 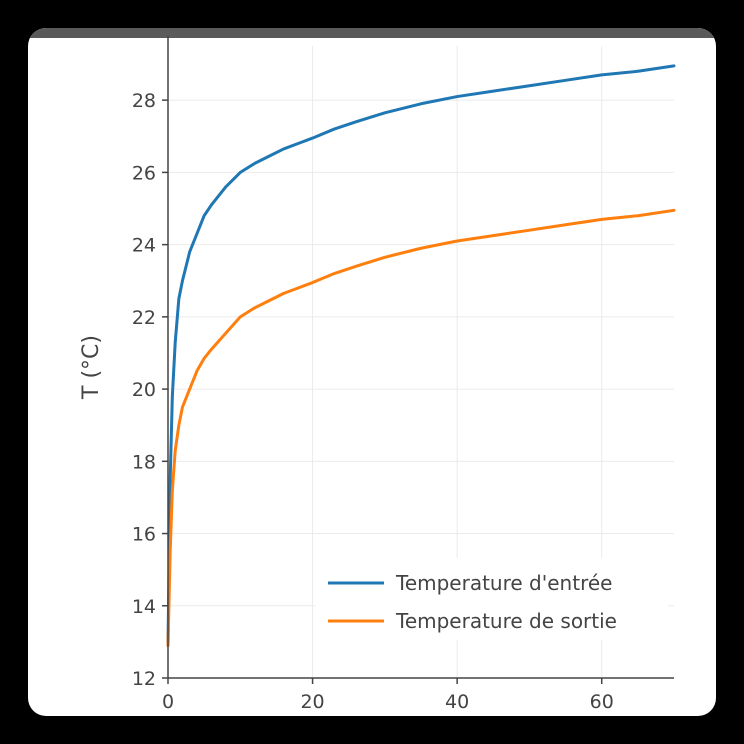 I want to click on legend-label-2: Temperature de sortie, so click(x=506, y=621).